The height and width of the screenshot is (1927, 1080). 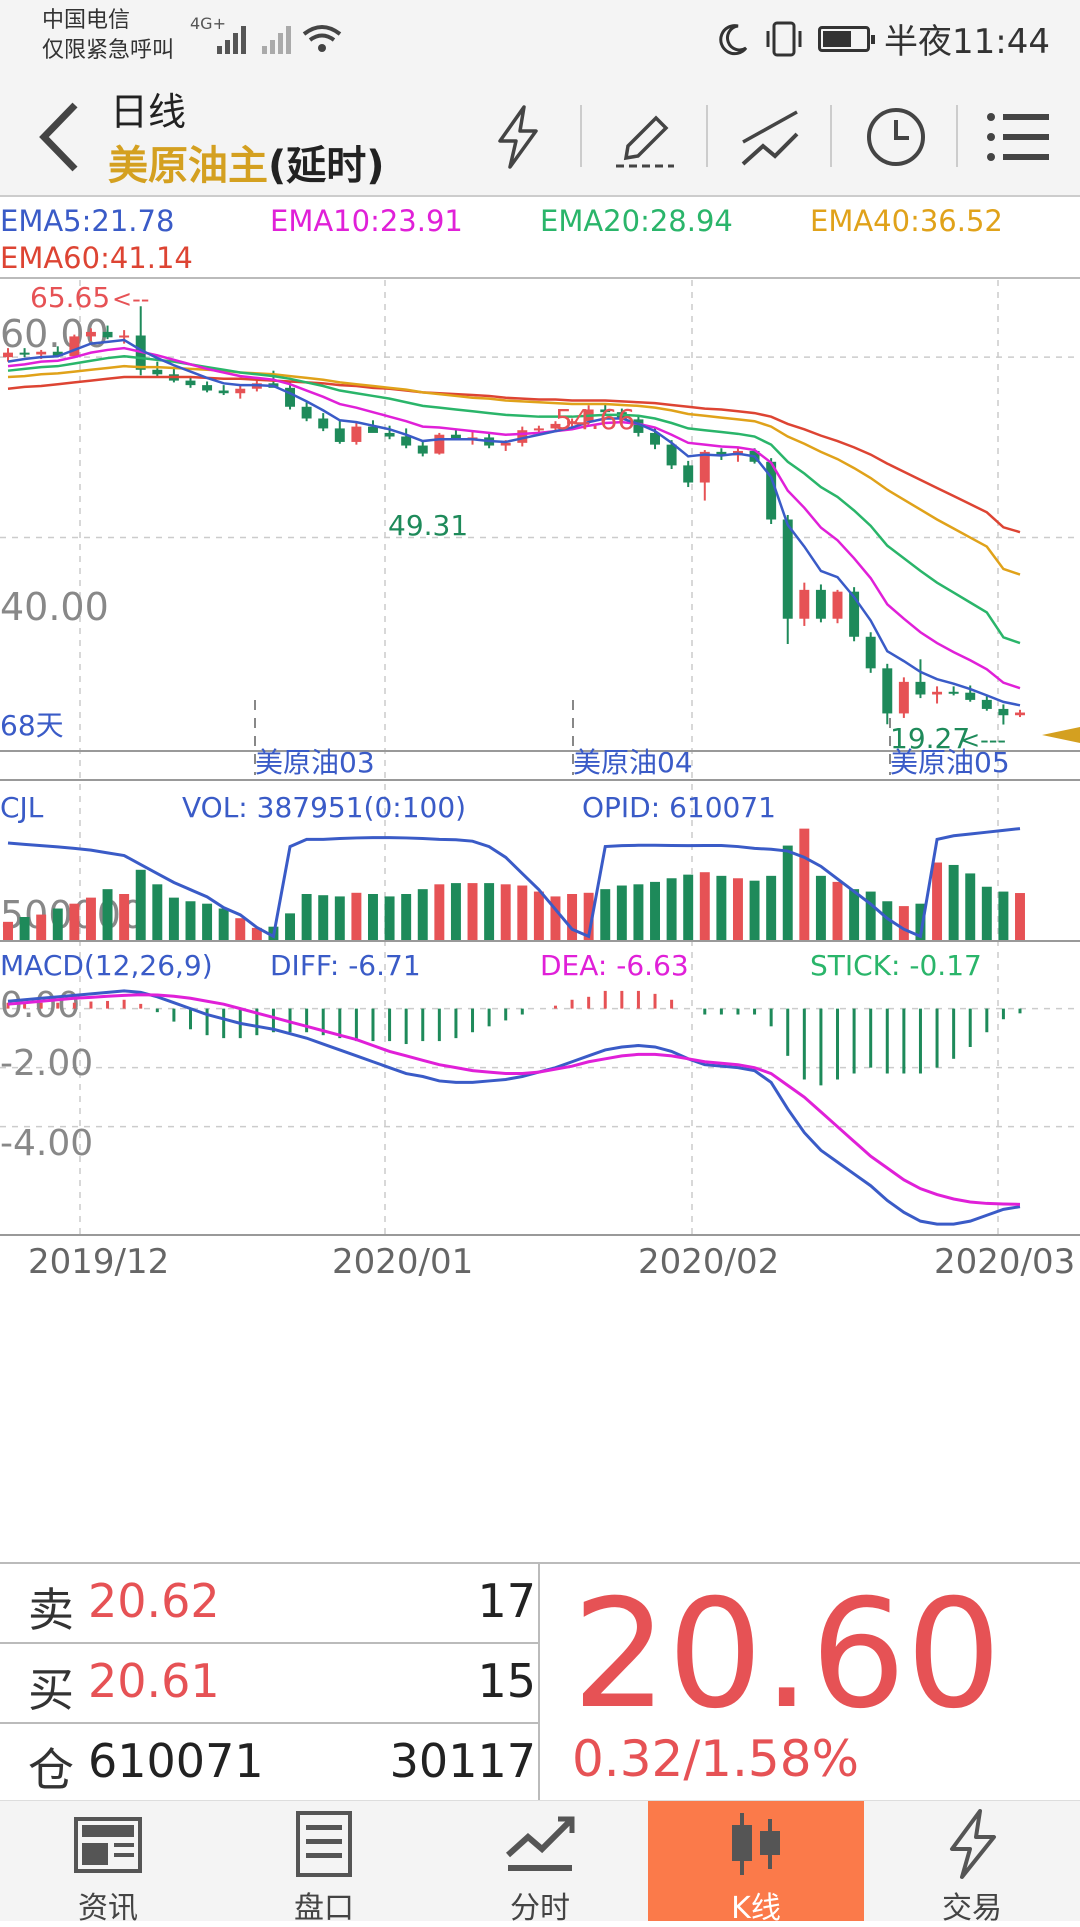 I want to click on bottom-navigation: 资讯 盘口 分时 K线 交易, so click(x=540, y=1863).